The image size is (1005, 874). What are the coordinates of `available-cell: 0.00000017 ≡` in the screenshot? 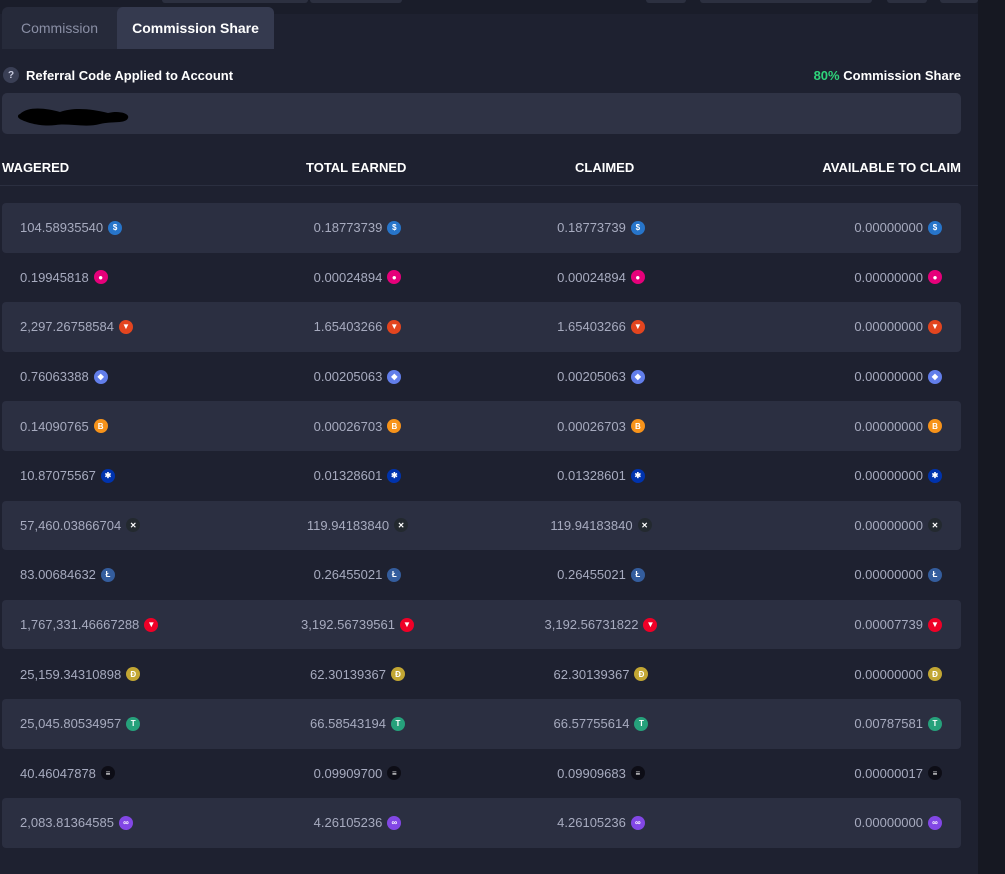 It's located at (898, 774).